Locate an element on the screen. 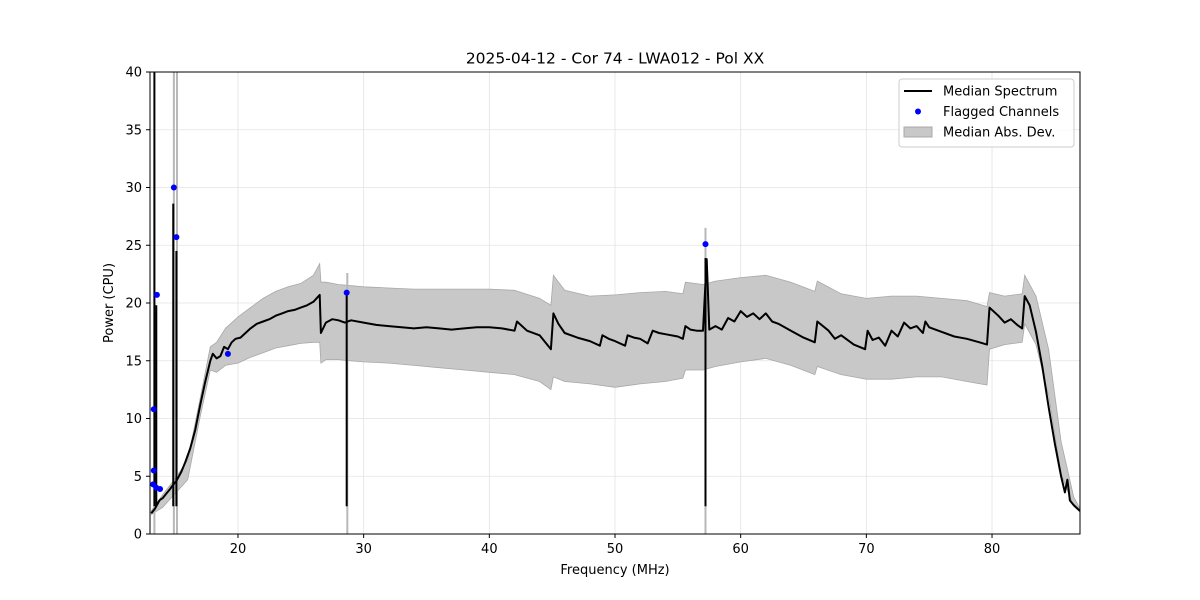 This screenshot has height=600, width=1200. legend-flagged-channels-swatch is located at coordinates (918, 111).